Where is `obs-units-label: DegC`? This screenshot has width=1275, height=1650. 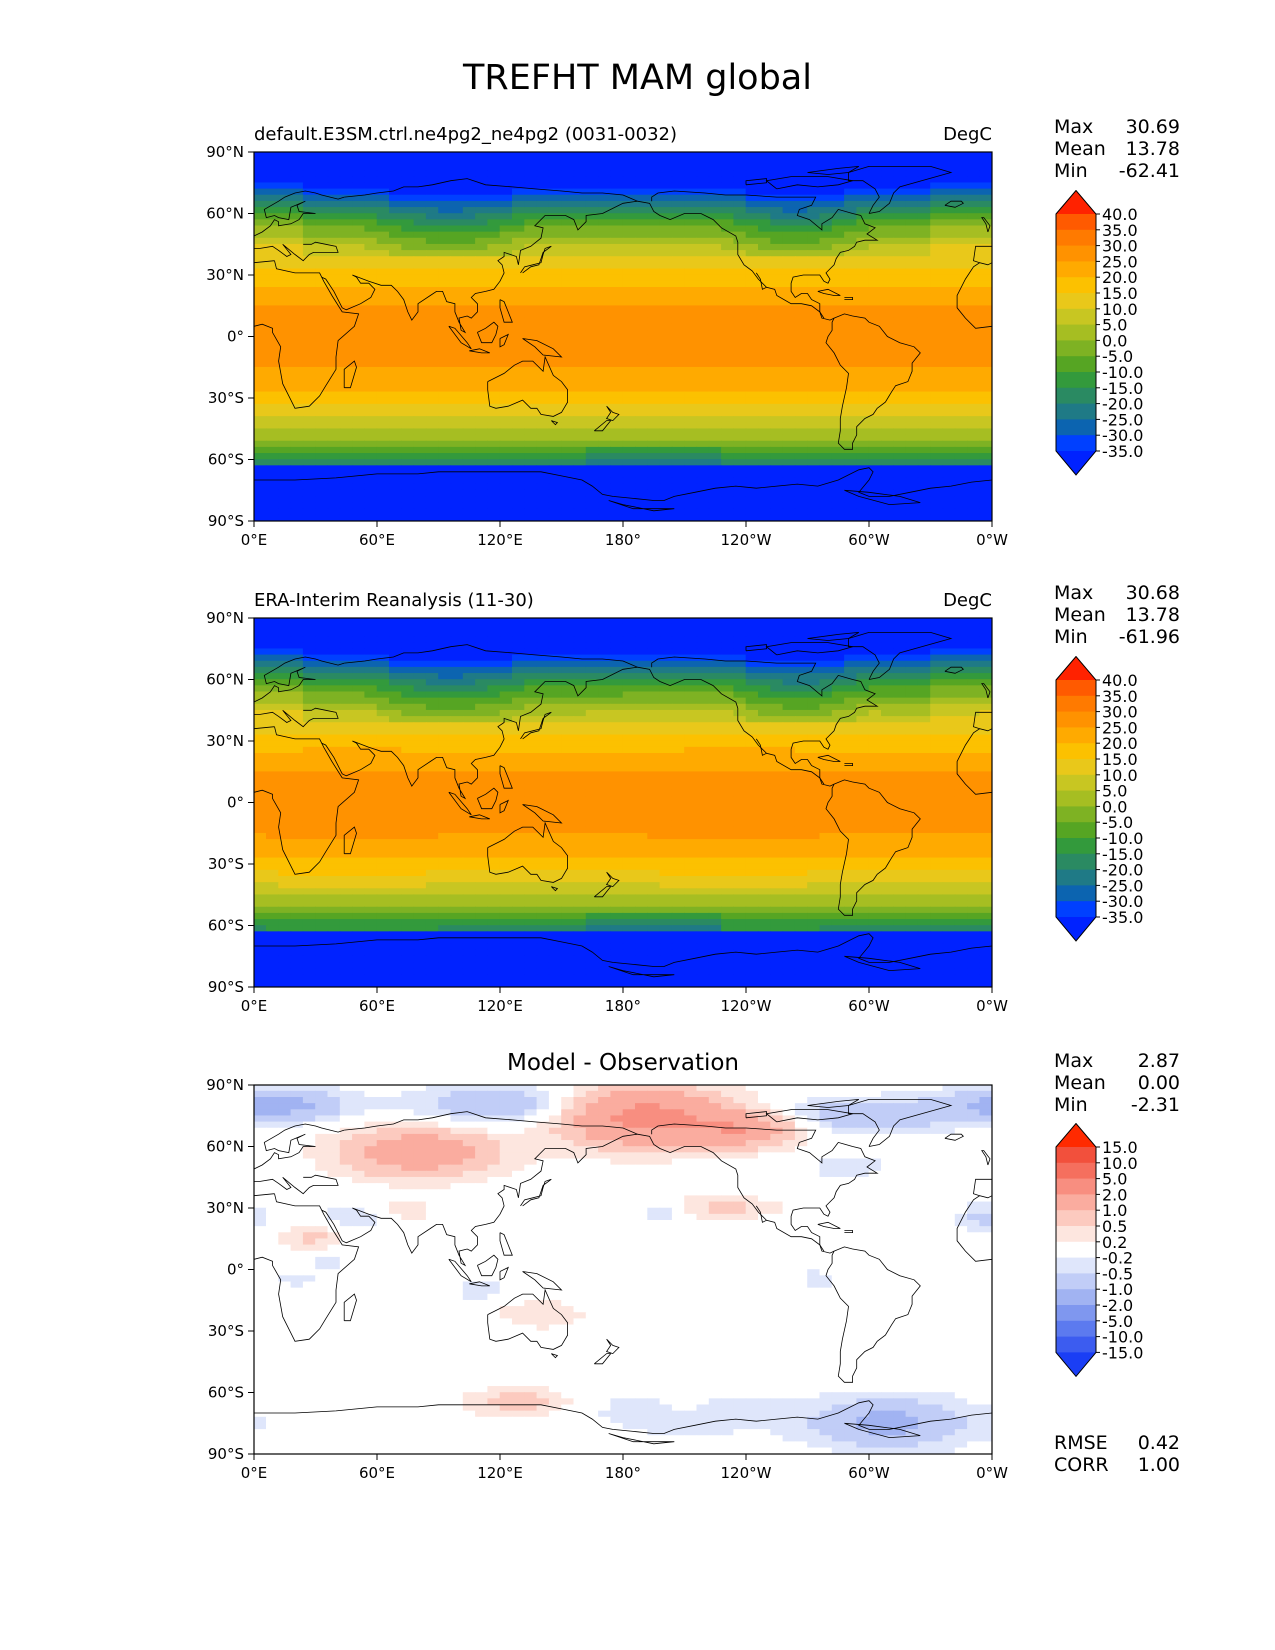
obs-units-label: DegC is located at coordinates (967, 600).